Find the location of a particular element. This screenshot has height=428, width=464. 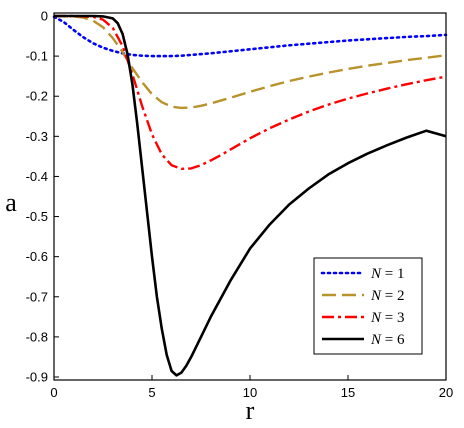

legend: N = 1 N = 2 N = 3 N = 6 is located at coordinates (368, 306).